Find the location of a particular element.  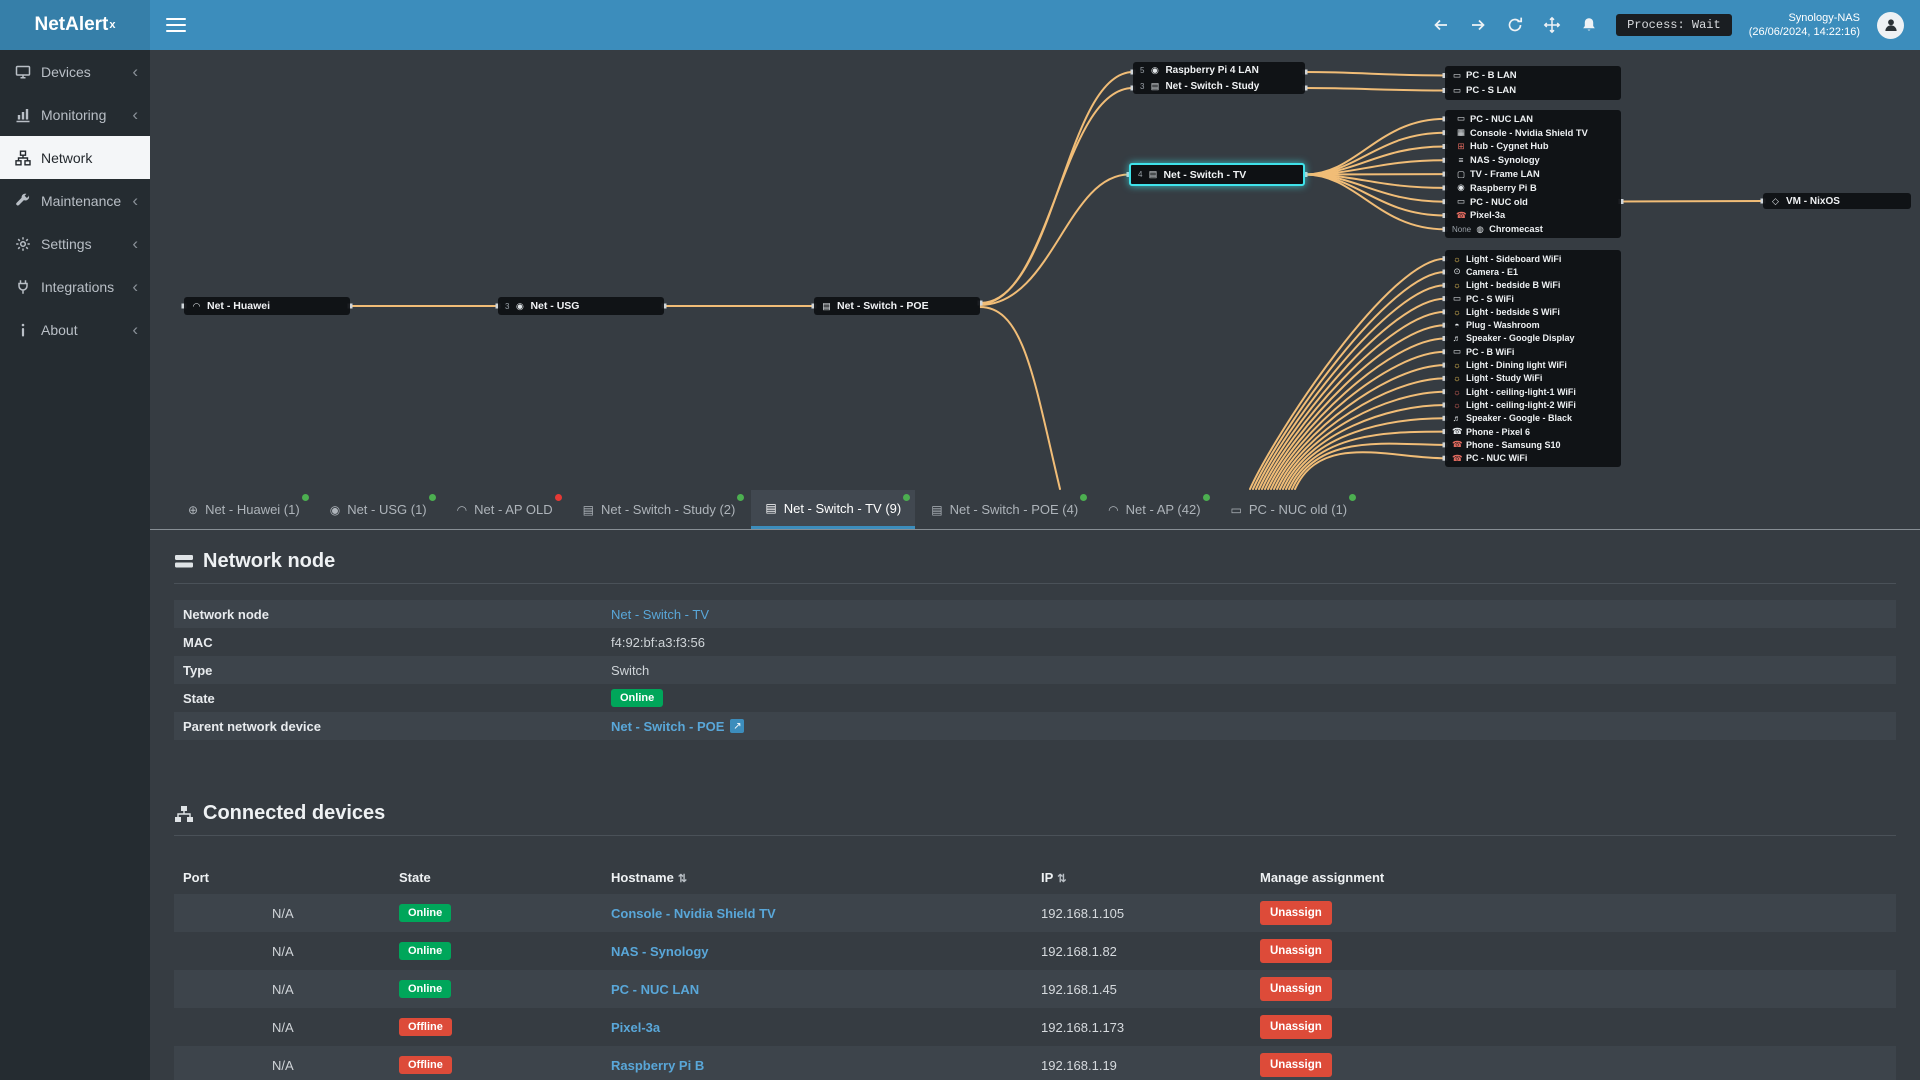

topology-device-row: ◉ Raspberry Pi B is located at coordinates (1533, 188).